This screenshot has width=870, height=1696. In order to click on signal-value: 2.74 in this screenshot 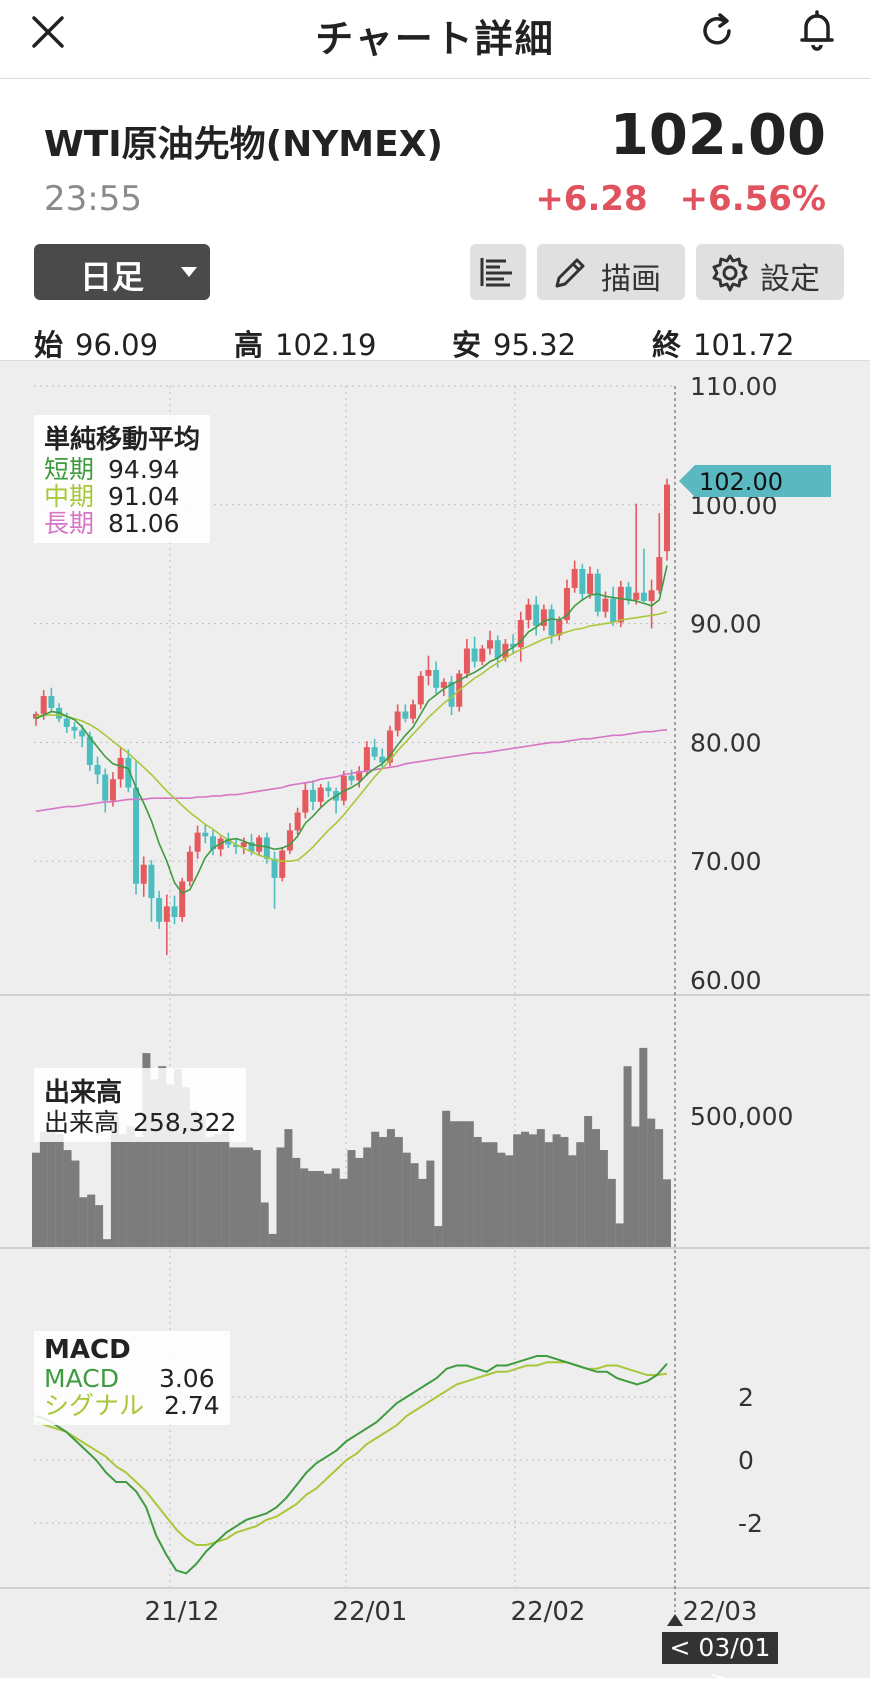, I will do `click(192, 1405)`.